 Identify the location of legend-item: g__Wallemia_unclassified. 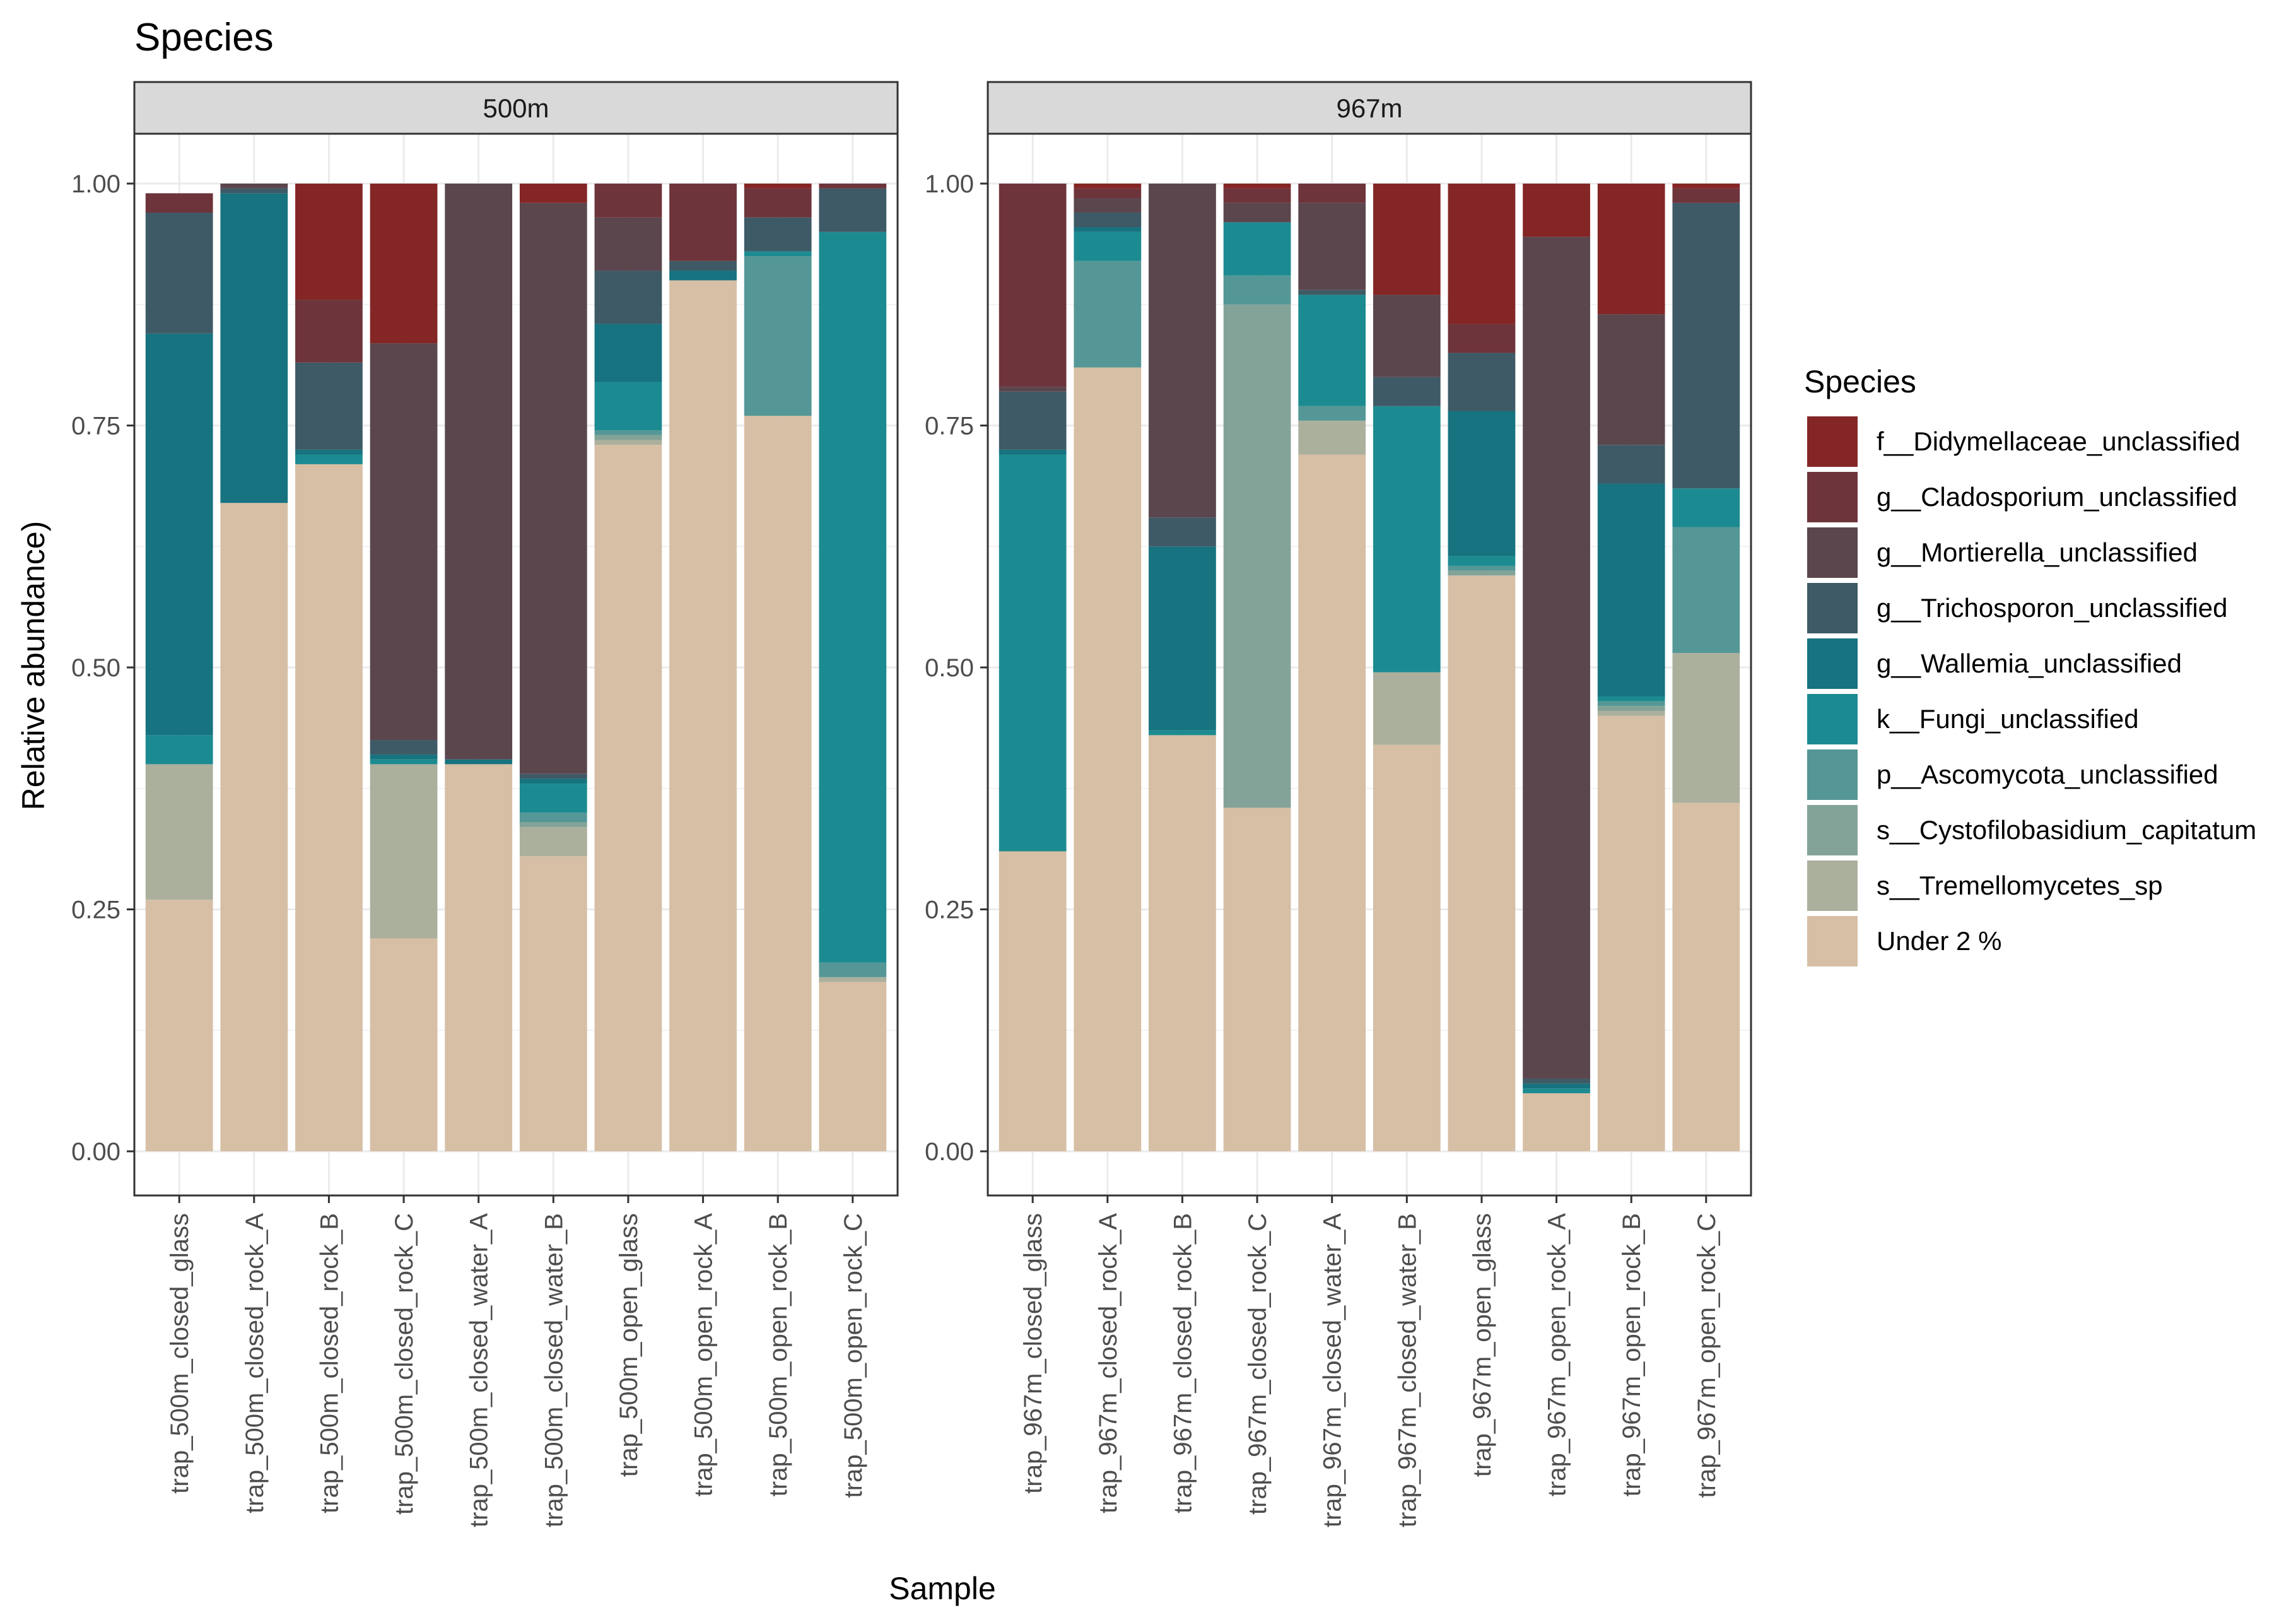
(1994, 664).